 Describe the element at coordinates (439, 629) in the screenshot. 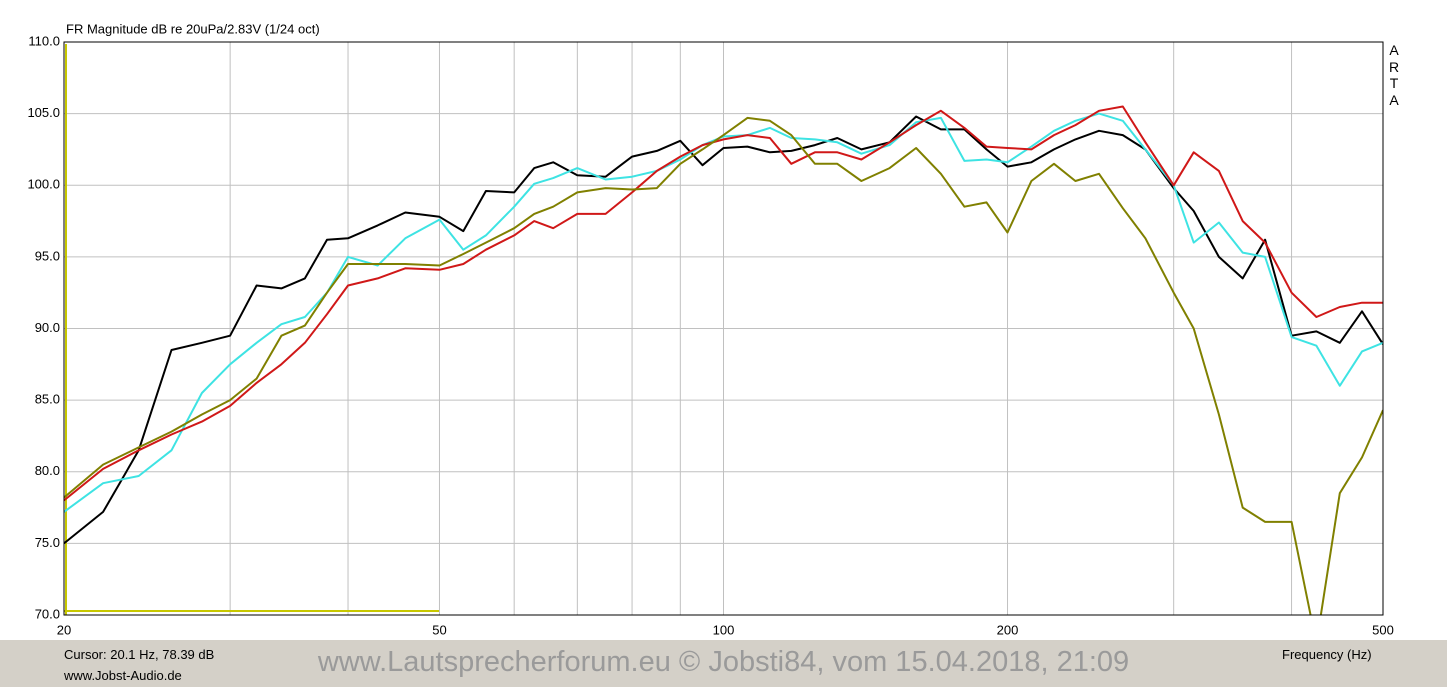

I see `x-tick-label: 50` at that location.